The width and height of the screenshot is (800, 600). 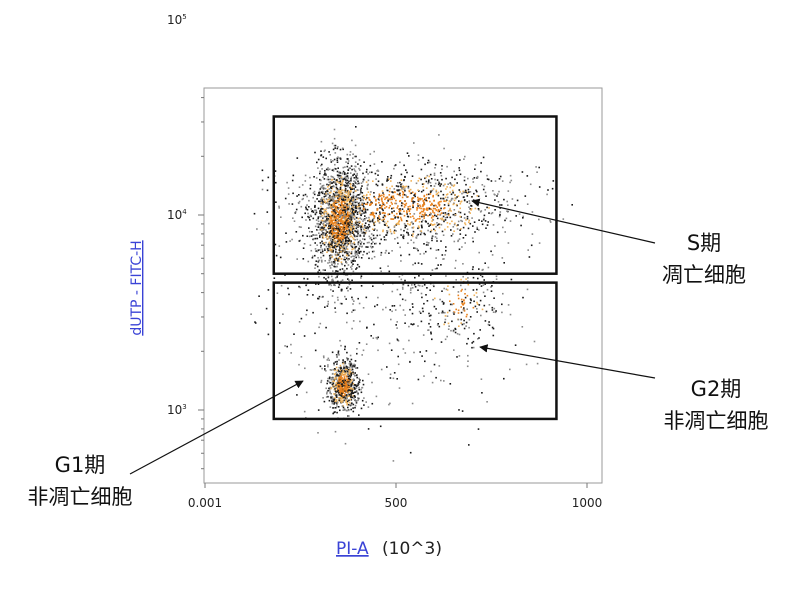 I want to click on x-tick-label: 1000, so click(x=587, y=503).